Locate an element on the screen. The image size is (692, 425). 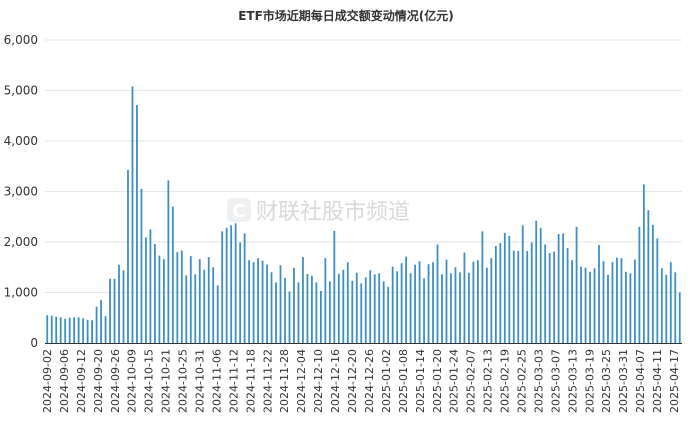
x-tick-label: 2024-11-12 is located at coordinates (233, 381).